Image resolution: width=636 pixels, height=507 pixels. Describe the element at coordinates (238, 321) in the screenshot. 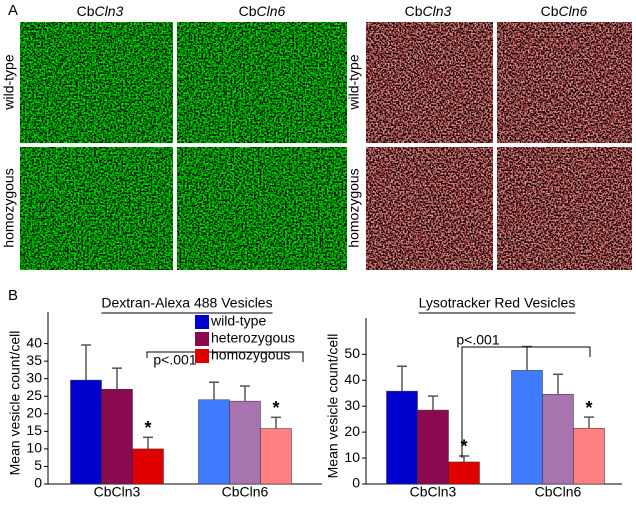

I see `legend-label: wild-type` at that location.